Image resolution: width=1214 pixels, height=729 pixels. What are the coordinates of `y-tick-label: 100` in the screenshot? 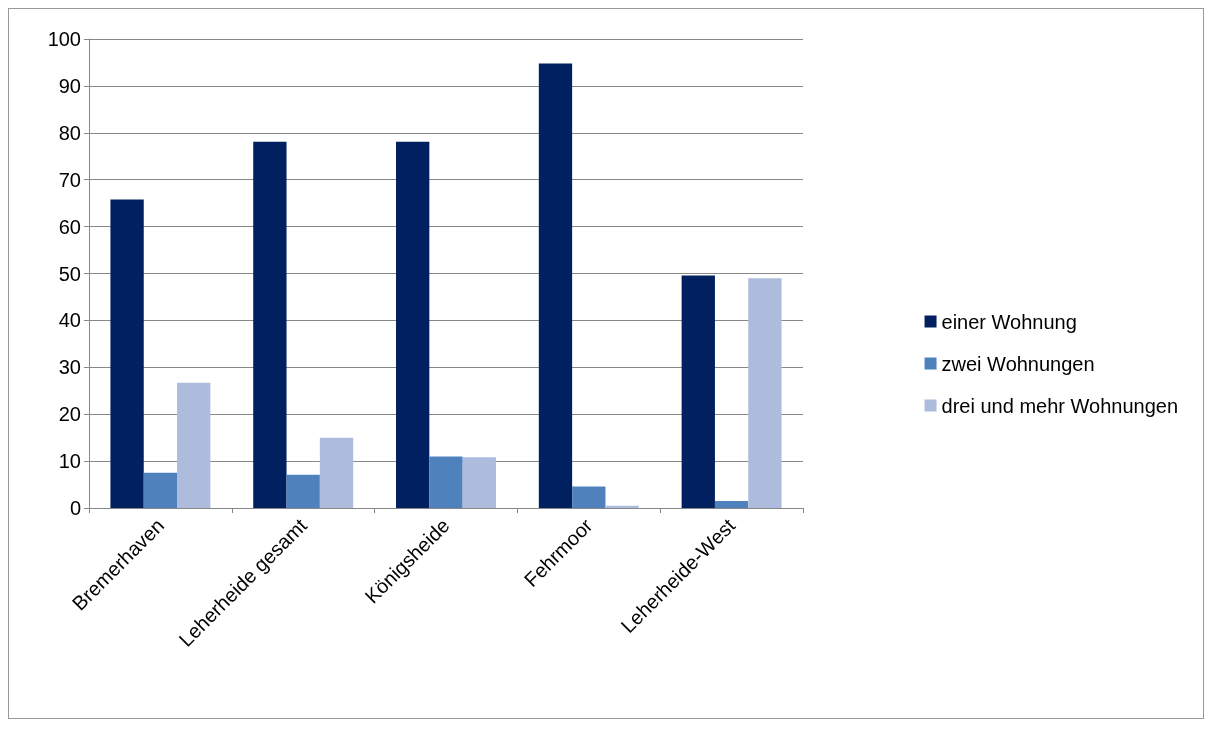 It's located at (64, 39).